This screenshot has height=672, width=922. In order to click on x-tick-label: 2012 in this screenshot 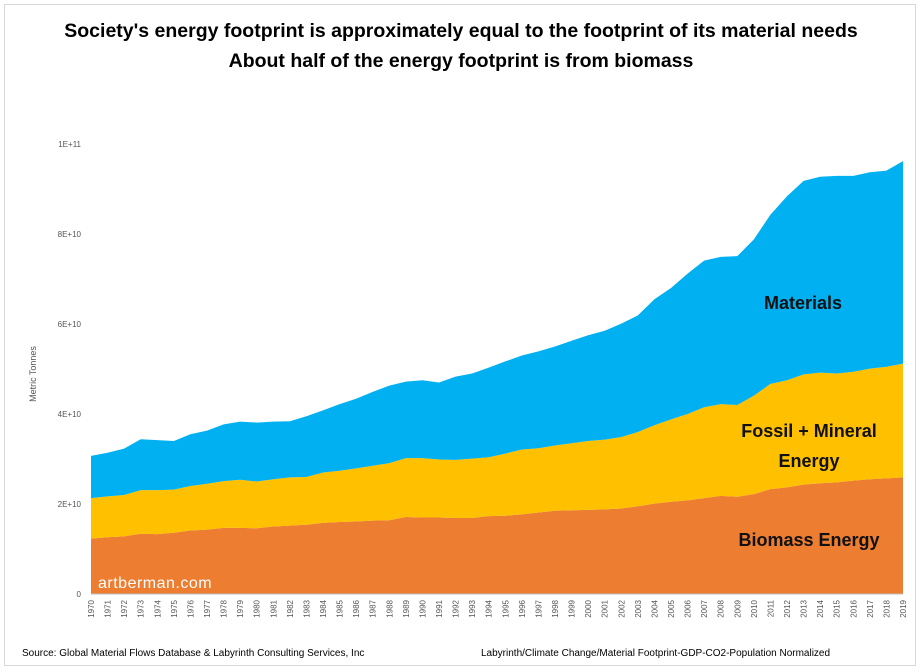, I will do `click(787, 608)`.